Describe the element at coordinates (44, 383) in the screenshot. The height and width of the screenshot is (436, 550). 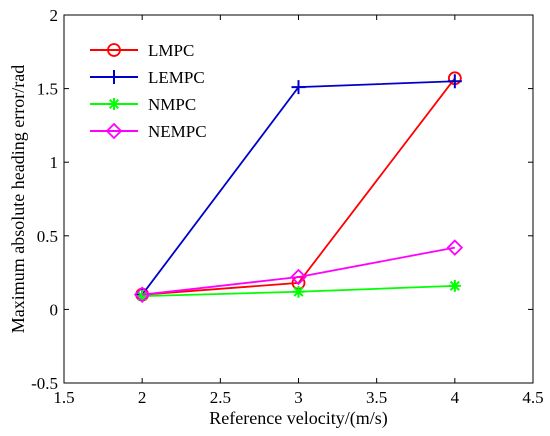
I see `y-tick-label: -0.5` at that location.